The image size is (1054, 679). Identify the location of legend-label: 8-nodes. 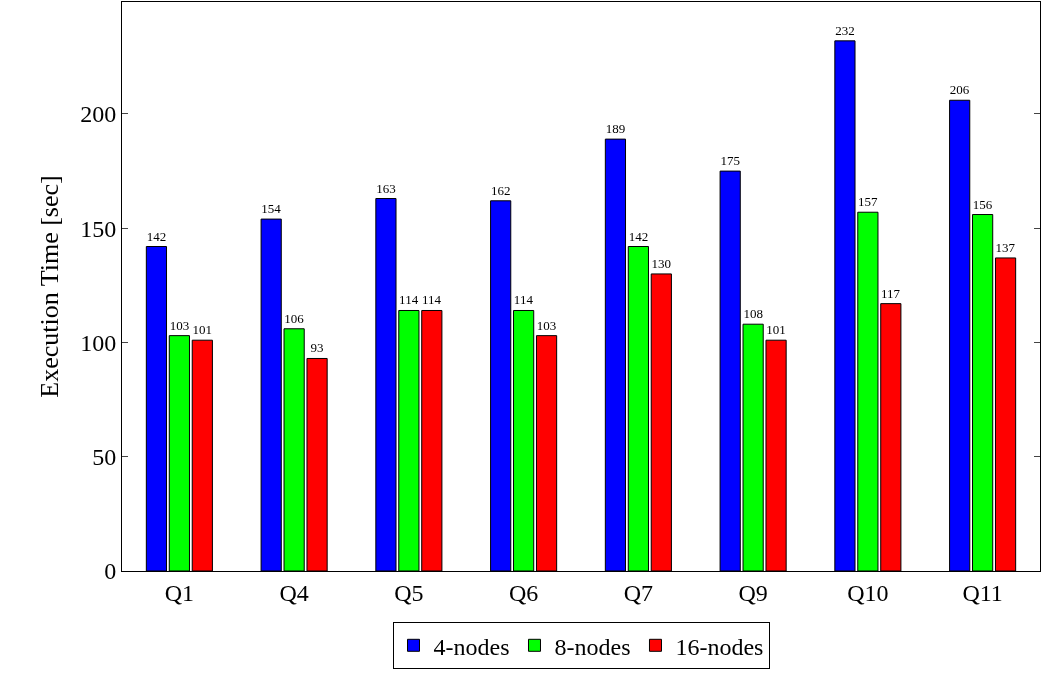
(592, 646).